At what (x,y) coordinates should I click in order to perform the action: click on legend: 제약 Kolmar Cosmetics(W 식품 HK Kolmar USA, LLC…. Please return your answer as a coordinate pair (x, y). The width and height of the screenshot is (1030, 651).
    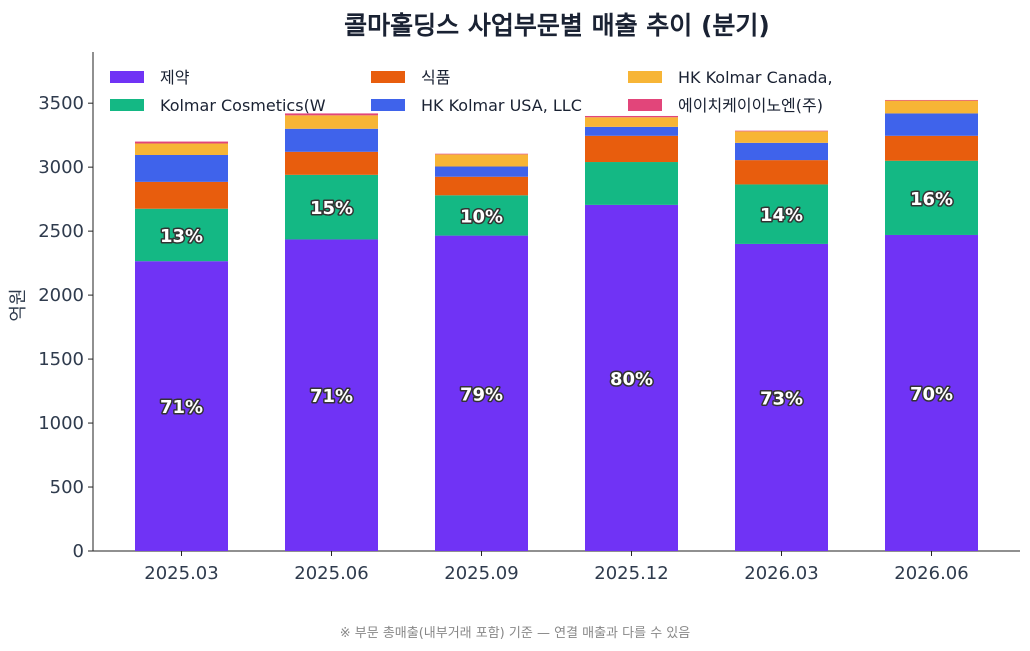
    Looking at the image, I should click on (471, 91).